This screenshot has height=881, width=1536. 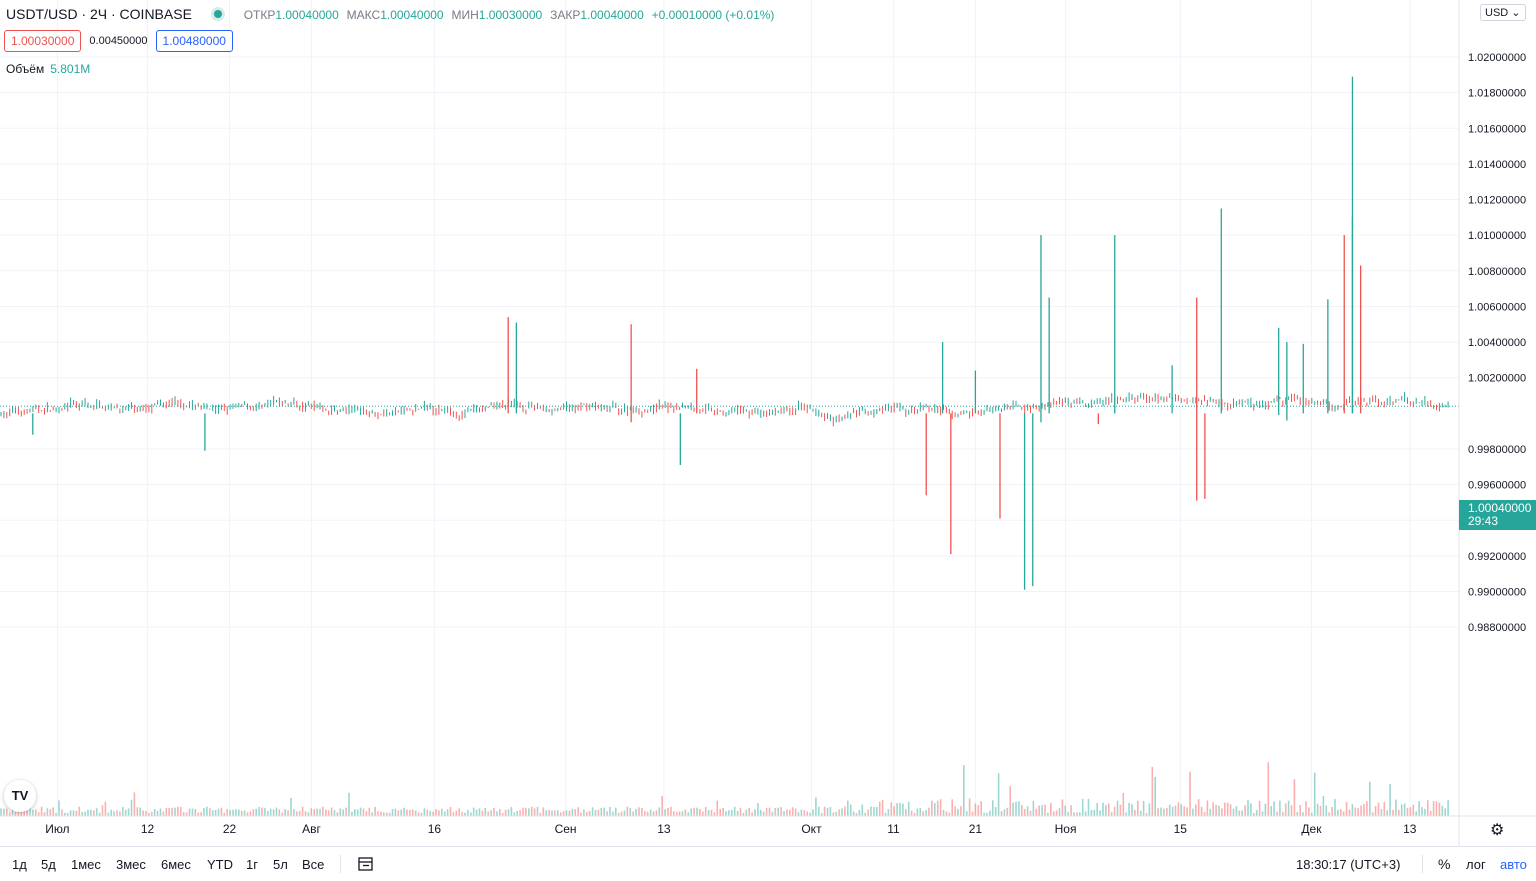 What do you see at coordinates (148, 829) in the screenshot?
I see `time-tick-label: 12` at bounding box center [148, 829].